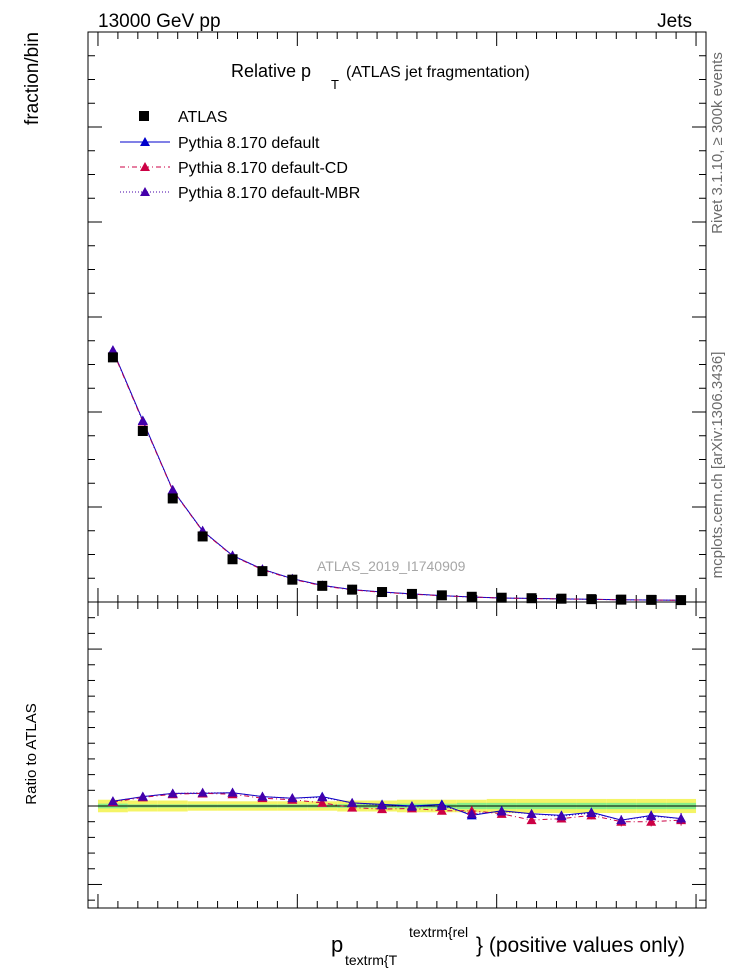 The width and height of the screenshot is (746, 972). I want to click on ratio-line-cd, so click(397, 807).